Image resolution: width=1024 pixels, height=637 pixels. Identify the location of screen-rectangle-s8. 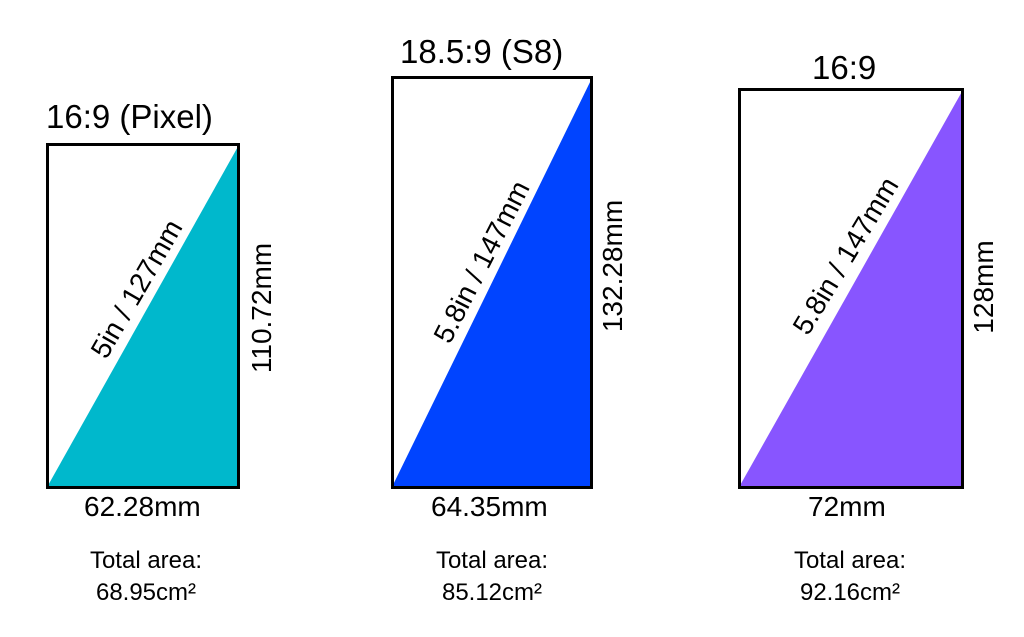
(492, 282).